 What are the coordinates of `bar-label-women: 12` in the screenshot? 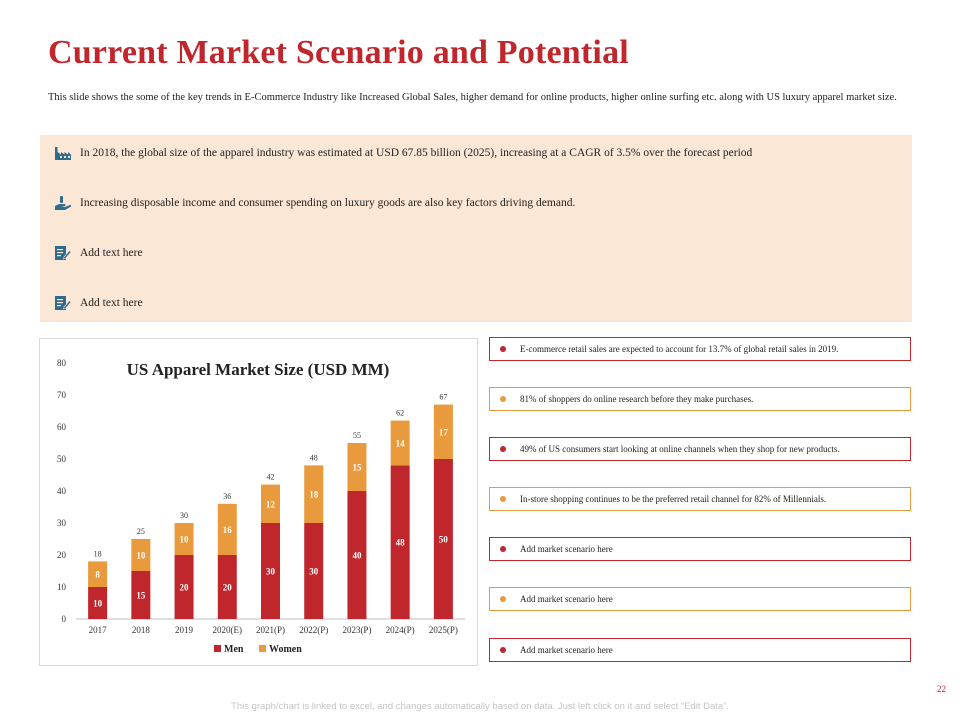 It's located at (271, 504).